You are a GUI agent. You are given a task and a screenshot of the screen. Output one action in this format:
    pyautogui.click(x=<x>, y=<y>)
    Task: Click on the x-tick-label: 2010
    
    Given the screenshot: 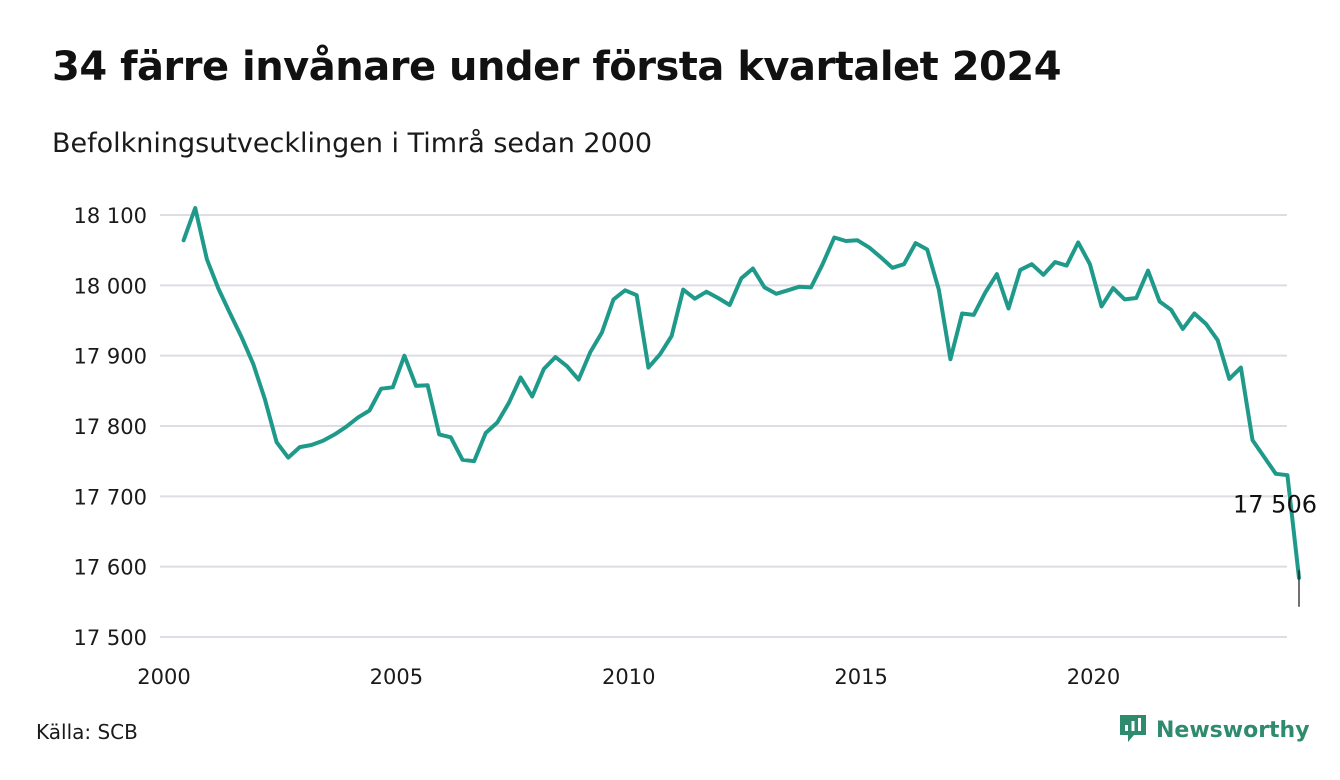 What is the action you would take?
    pyautogui.click(x=628, y=677)
    